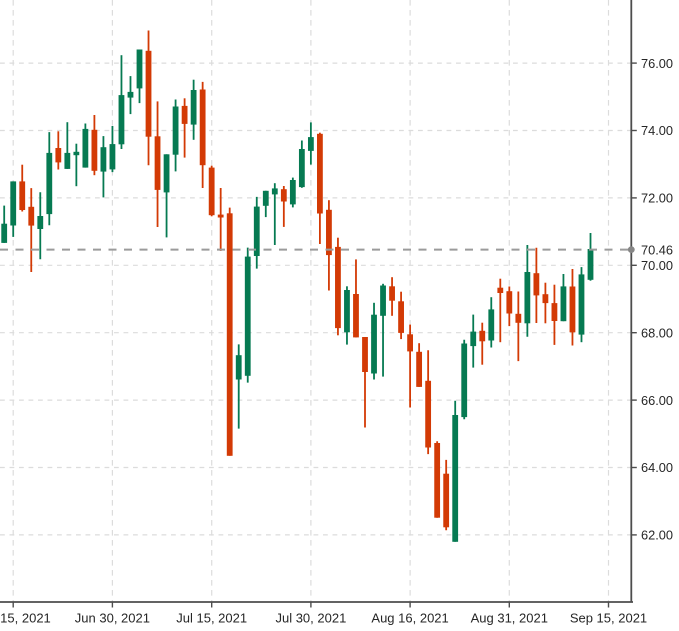 The image size is (679, 631). I want to click on svg-text: Aug 31, 2021, so click(509, 618).